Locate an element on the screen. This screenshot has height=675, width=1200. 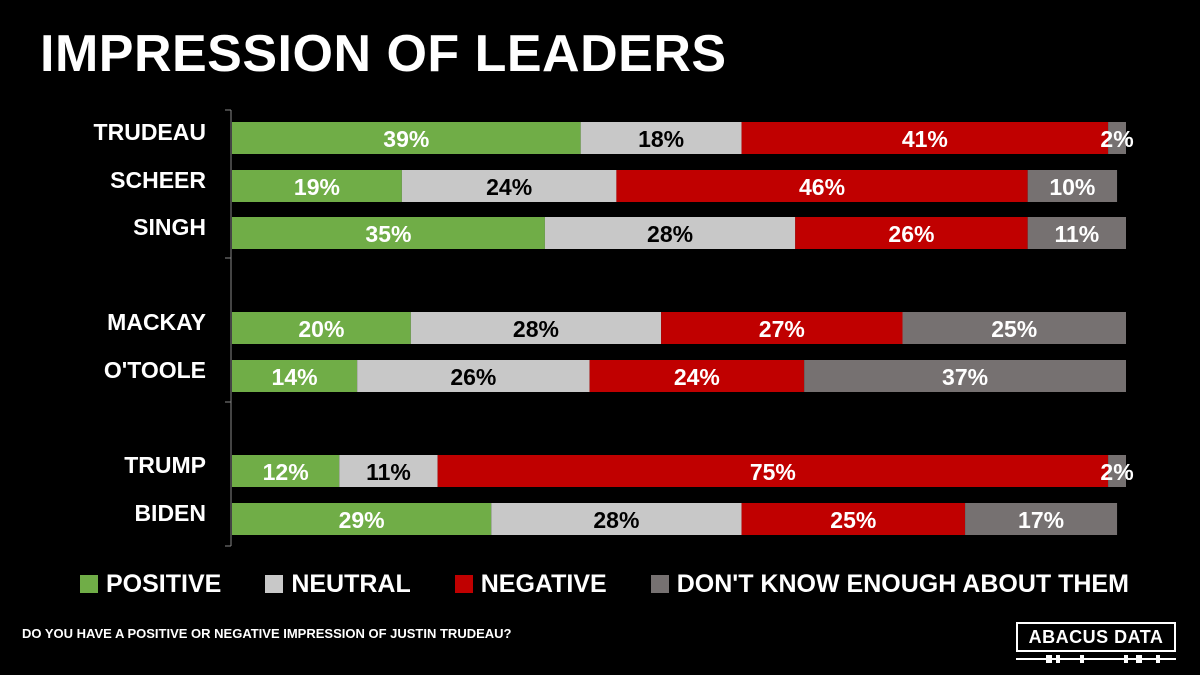
bar-o-toole-positive is located at coordinates (295, 376).